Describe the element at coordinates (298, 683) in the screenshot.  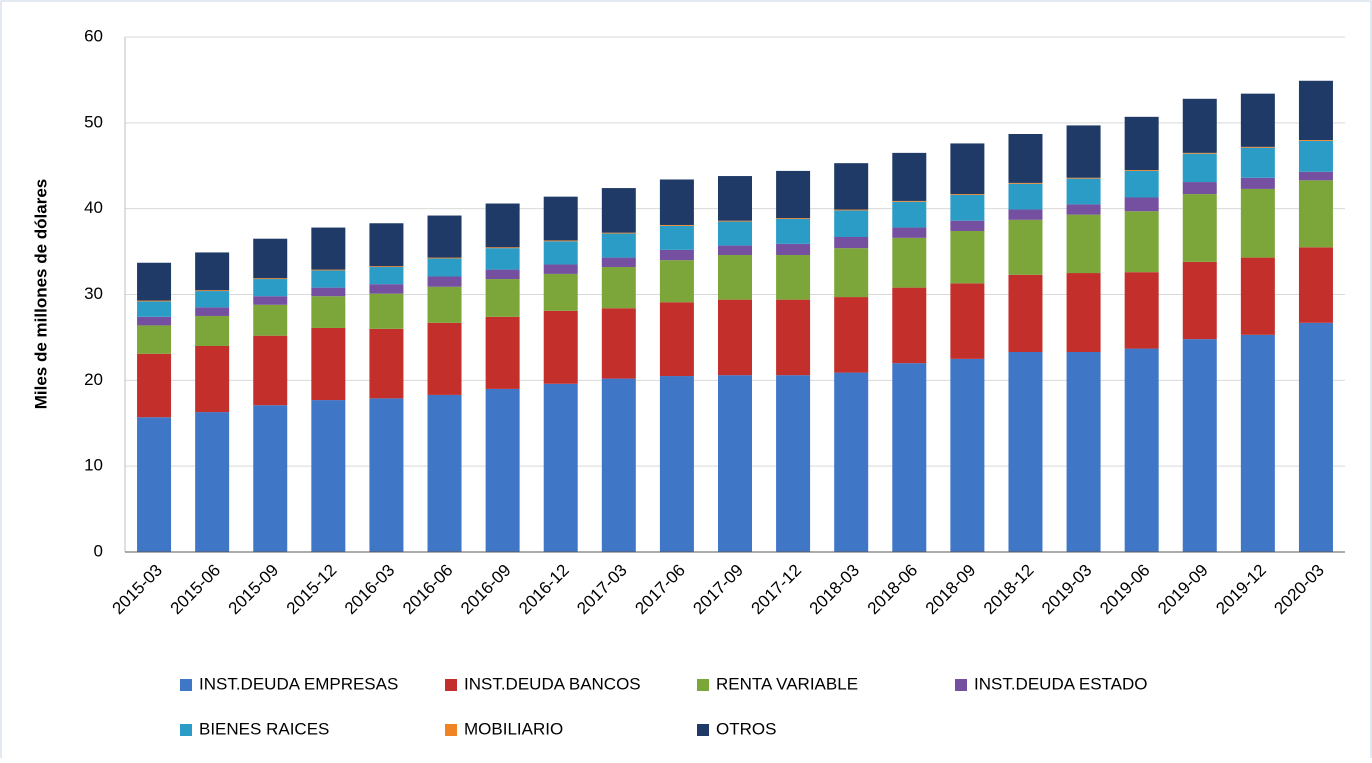
I see `legend-label: INST.DEUDA EMPRESAS` at that location.